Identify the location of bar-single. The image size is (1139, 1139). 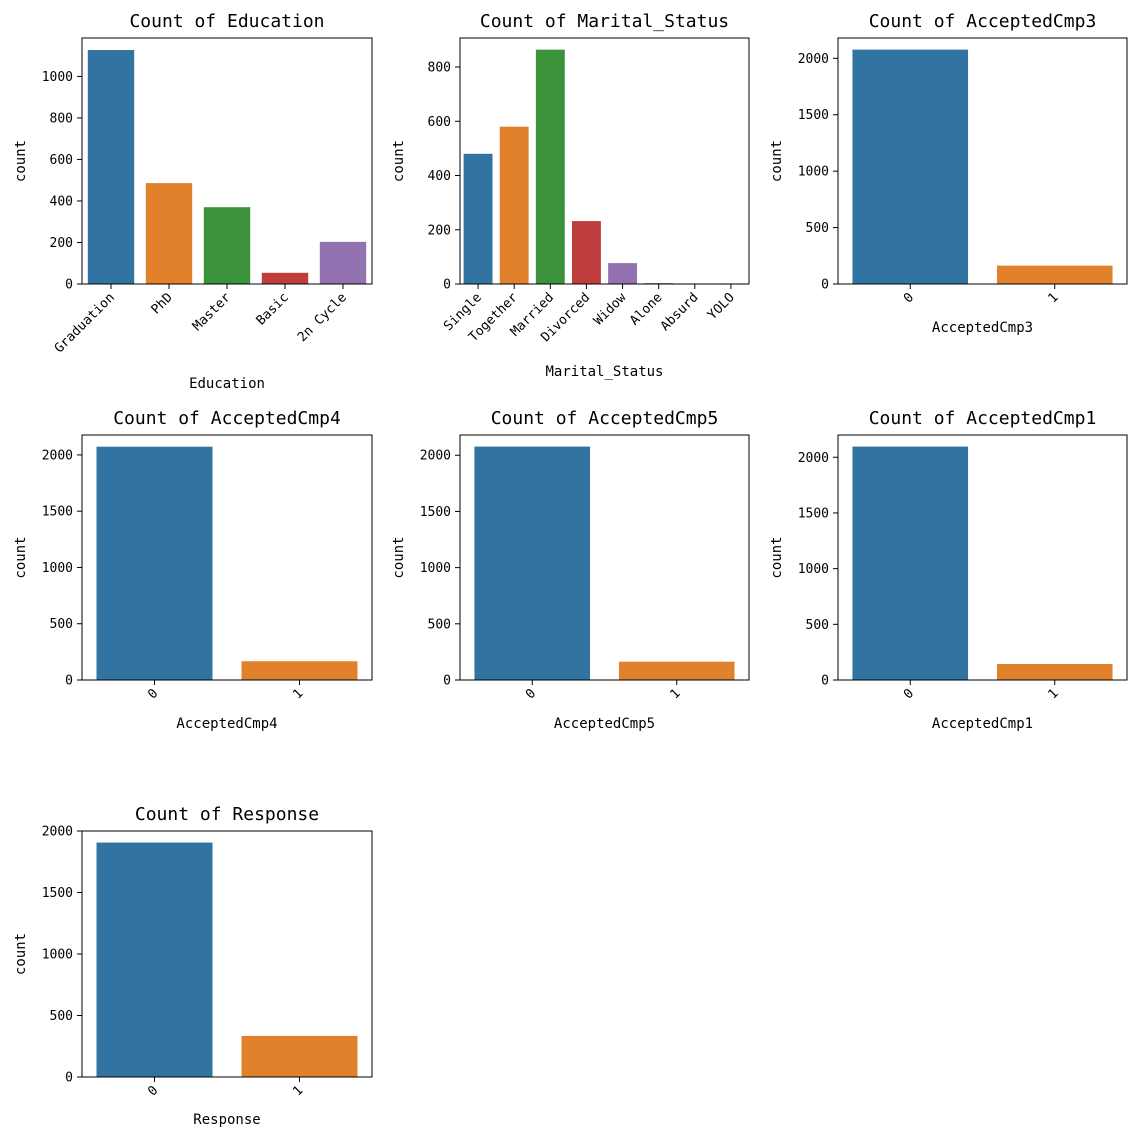
(478, 218).